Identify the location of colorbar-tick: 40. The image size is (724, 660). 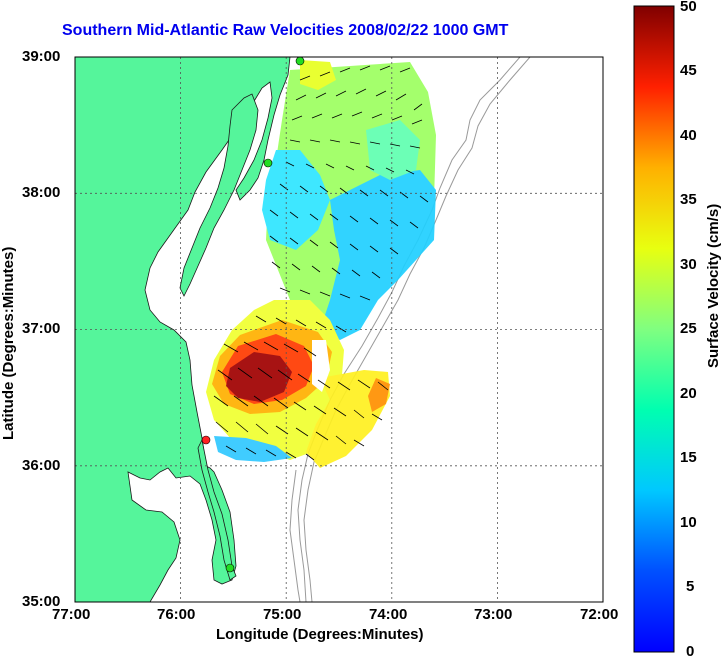
(688, 135).